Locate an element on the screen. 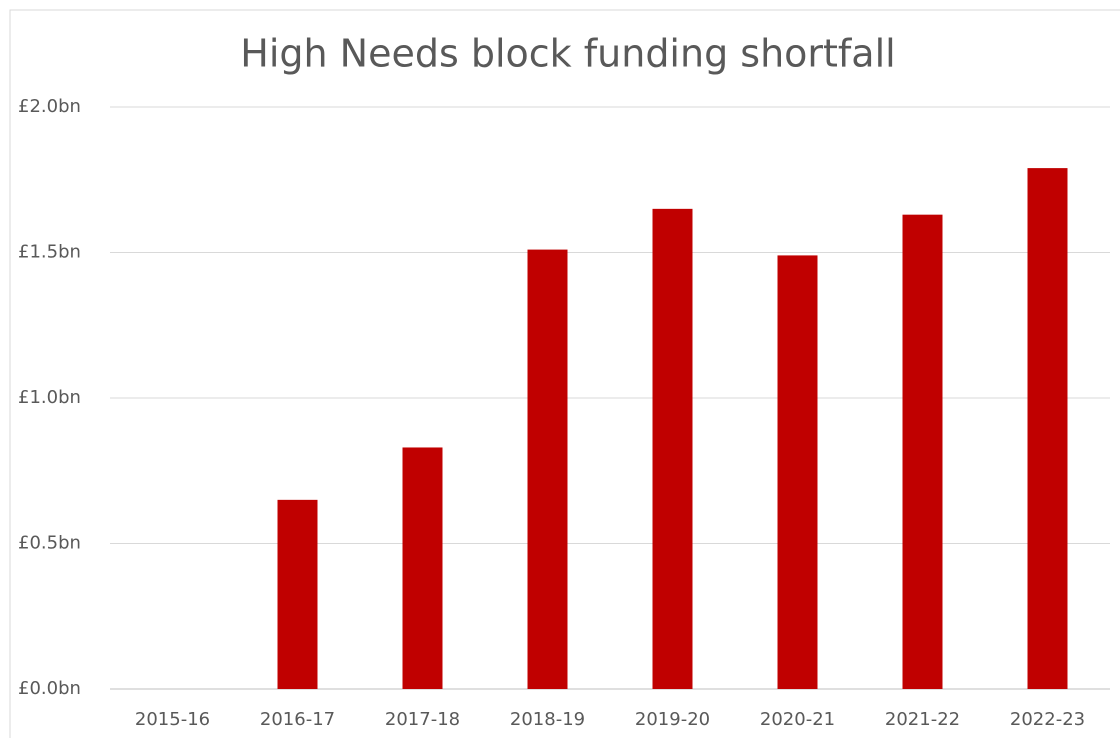 The height and width of the screenshot is (738, 1120). y-tick-label: £1.5bn is located at coordinates (49, 252).